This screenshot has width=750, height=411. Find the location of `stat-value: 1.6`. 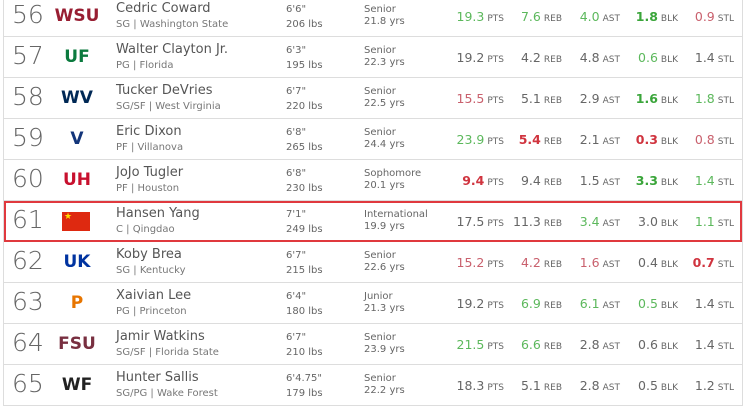

stat-value: 1.6 is located at coordinates (646, 98).